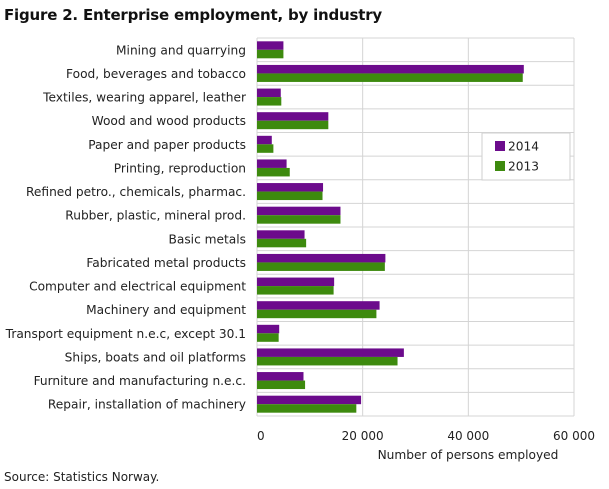  I want to click on category-label: Machinery and equipment, so click(166, 310).